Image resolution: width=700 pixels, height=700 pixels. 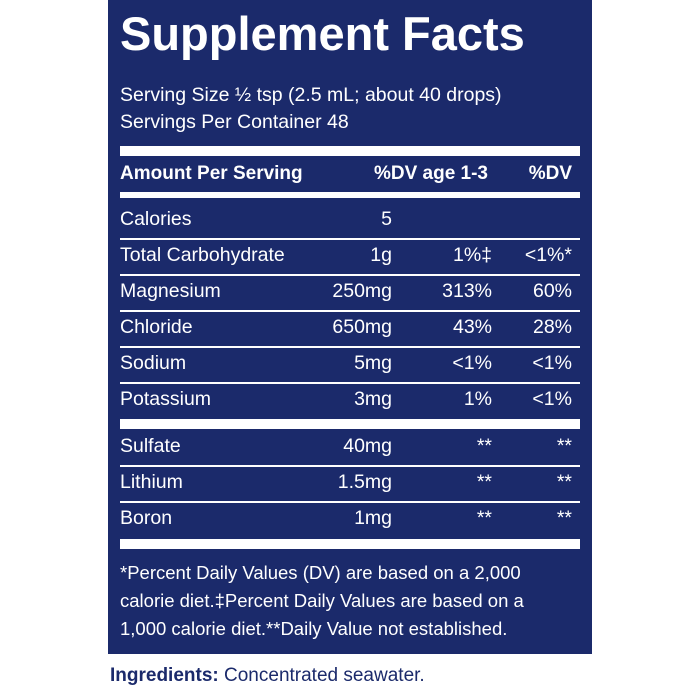 What do you see at coordinates (364, 482) in the screenshot?
I see `cell-amount: 1.5mg` at bounding box center [364, 482].